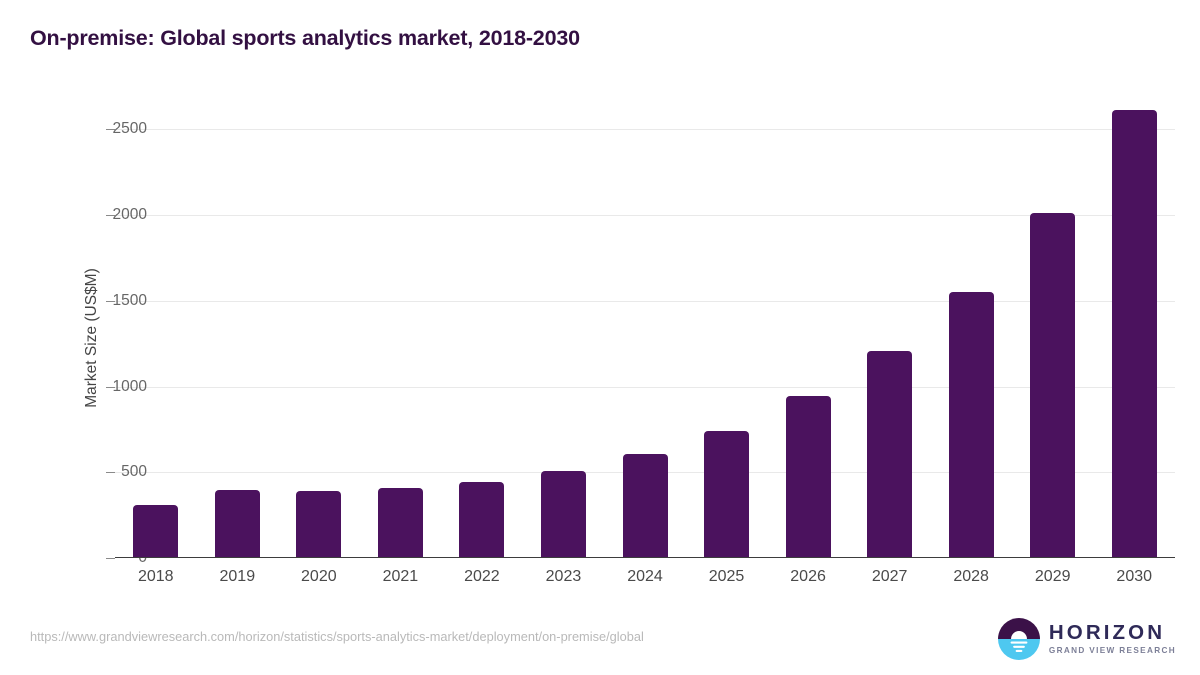 This screenshot has height=675, width=1200. I want to click on bar-2022, so click(482, 519).